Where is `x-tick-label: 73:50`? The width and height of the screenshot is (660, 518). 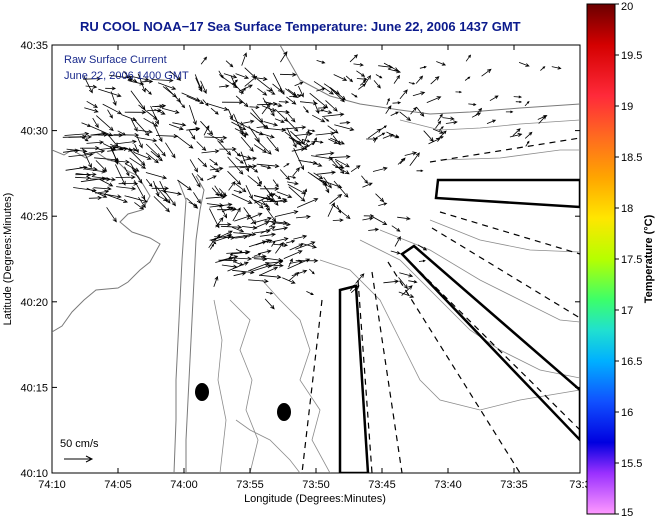 x-tick-label: 73:50 is located at coordinates (316, 485).